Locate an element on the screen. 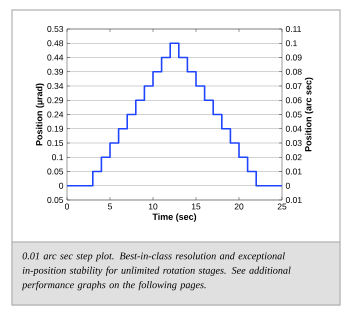 Image resolution: width=350 pixels, height=320 pixels. x-tick-label: 20 is located at coordinates (239, 207).